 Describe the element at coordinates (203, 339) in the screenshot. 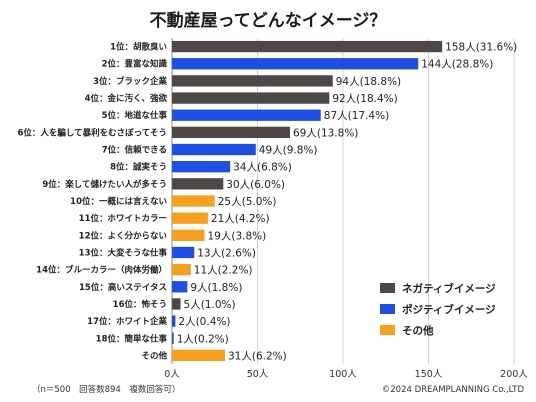

I see `value-label: 1人(0.2%)` at that location.